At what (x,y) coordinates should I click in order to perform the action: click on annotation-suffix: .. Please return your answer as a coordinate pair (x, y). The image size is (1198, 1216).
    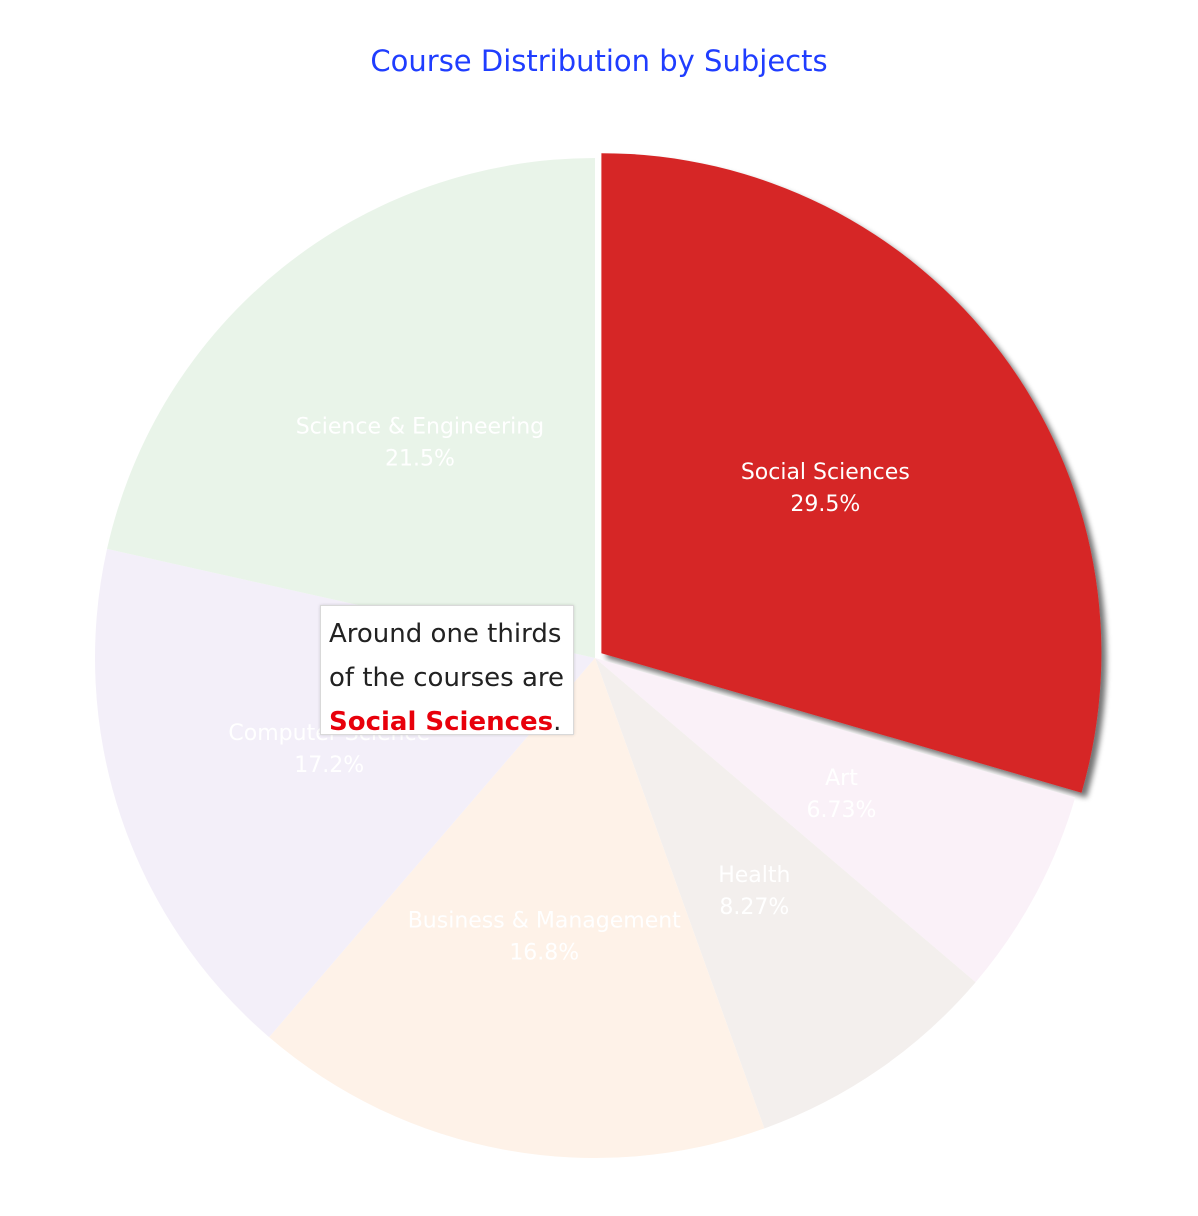
    Looking at the image, I should click on (557, 722).